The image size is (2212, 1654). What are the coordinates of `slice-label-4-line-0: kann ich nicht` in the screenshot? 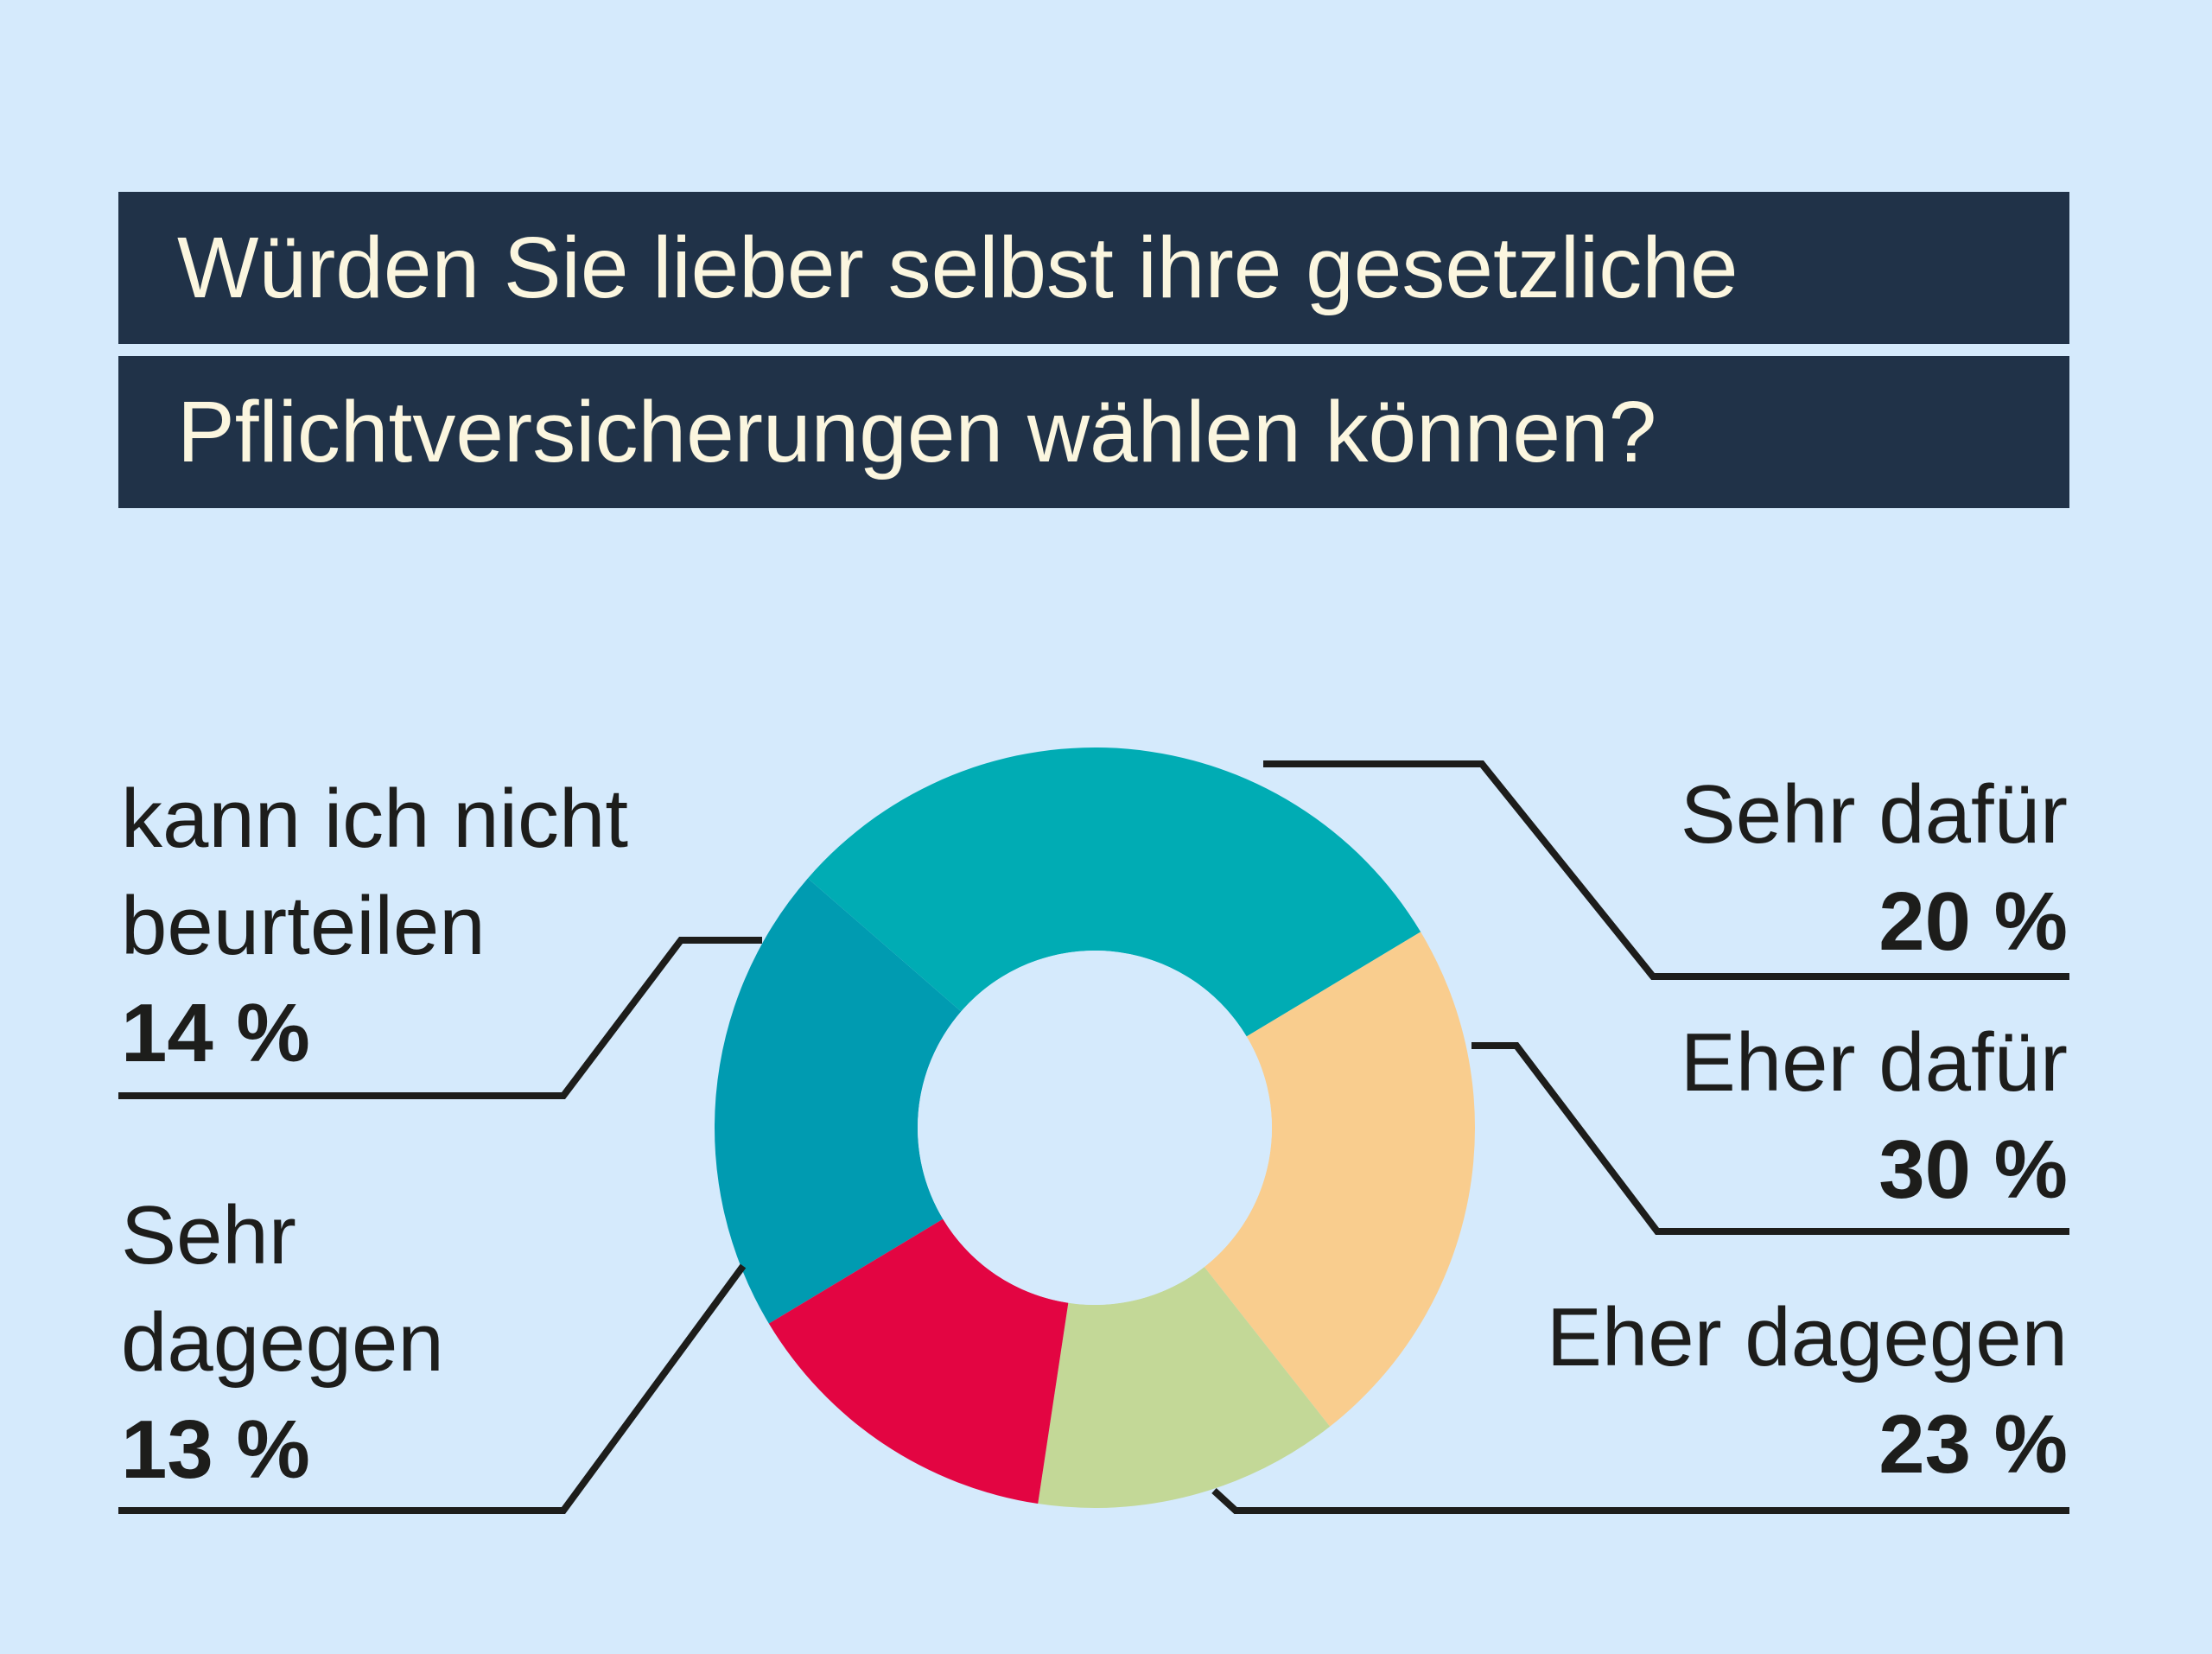 It's located at (374, 819).